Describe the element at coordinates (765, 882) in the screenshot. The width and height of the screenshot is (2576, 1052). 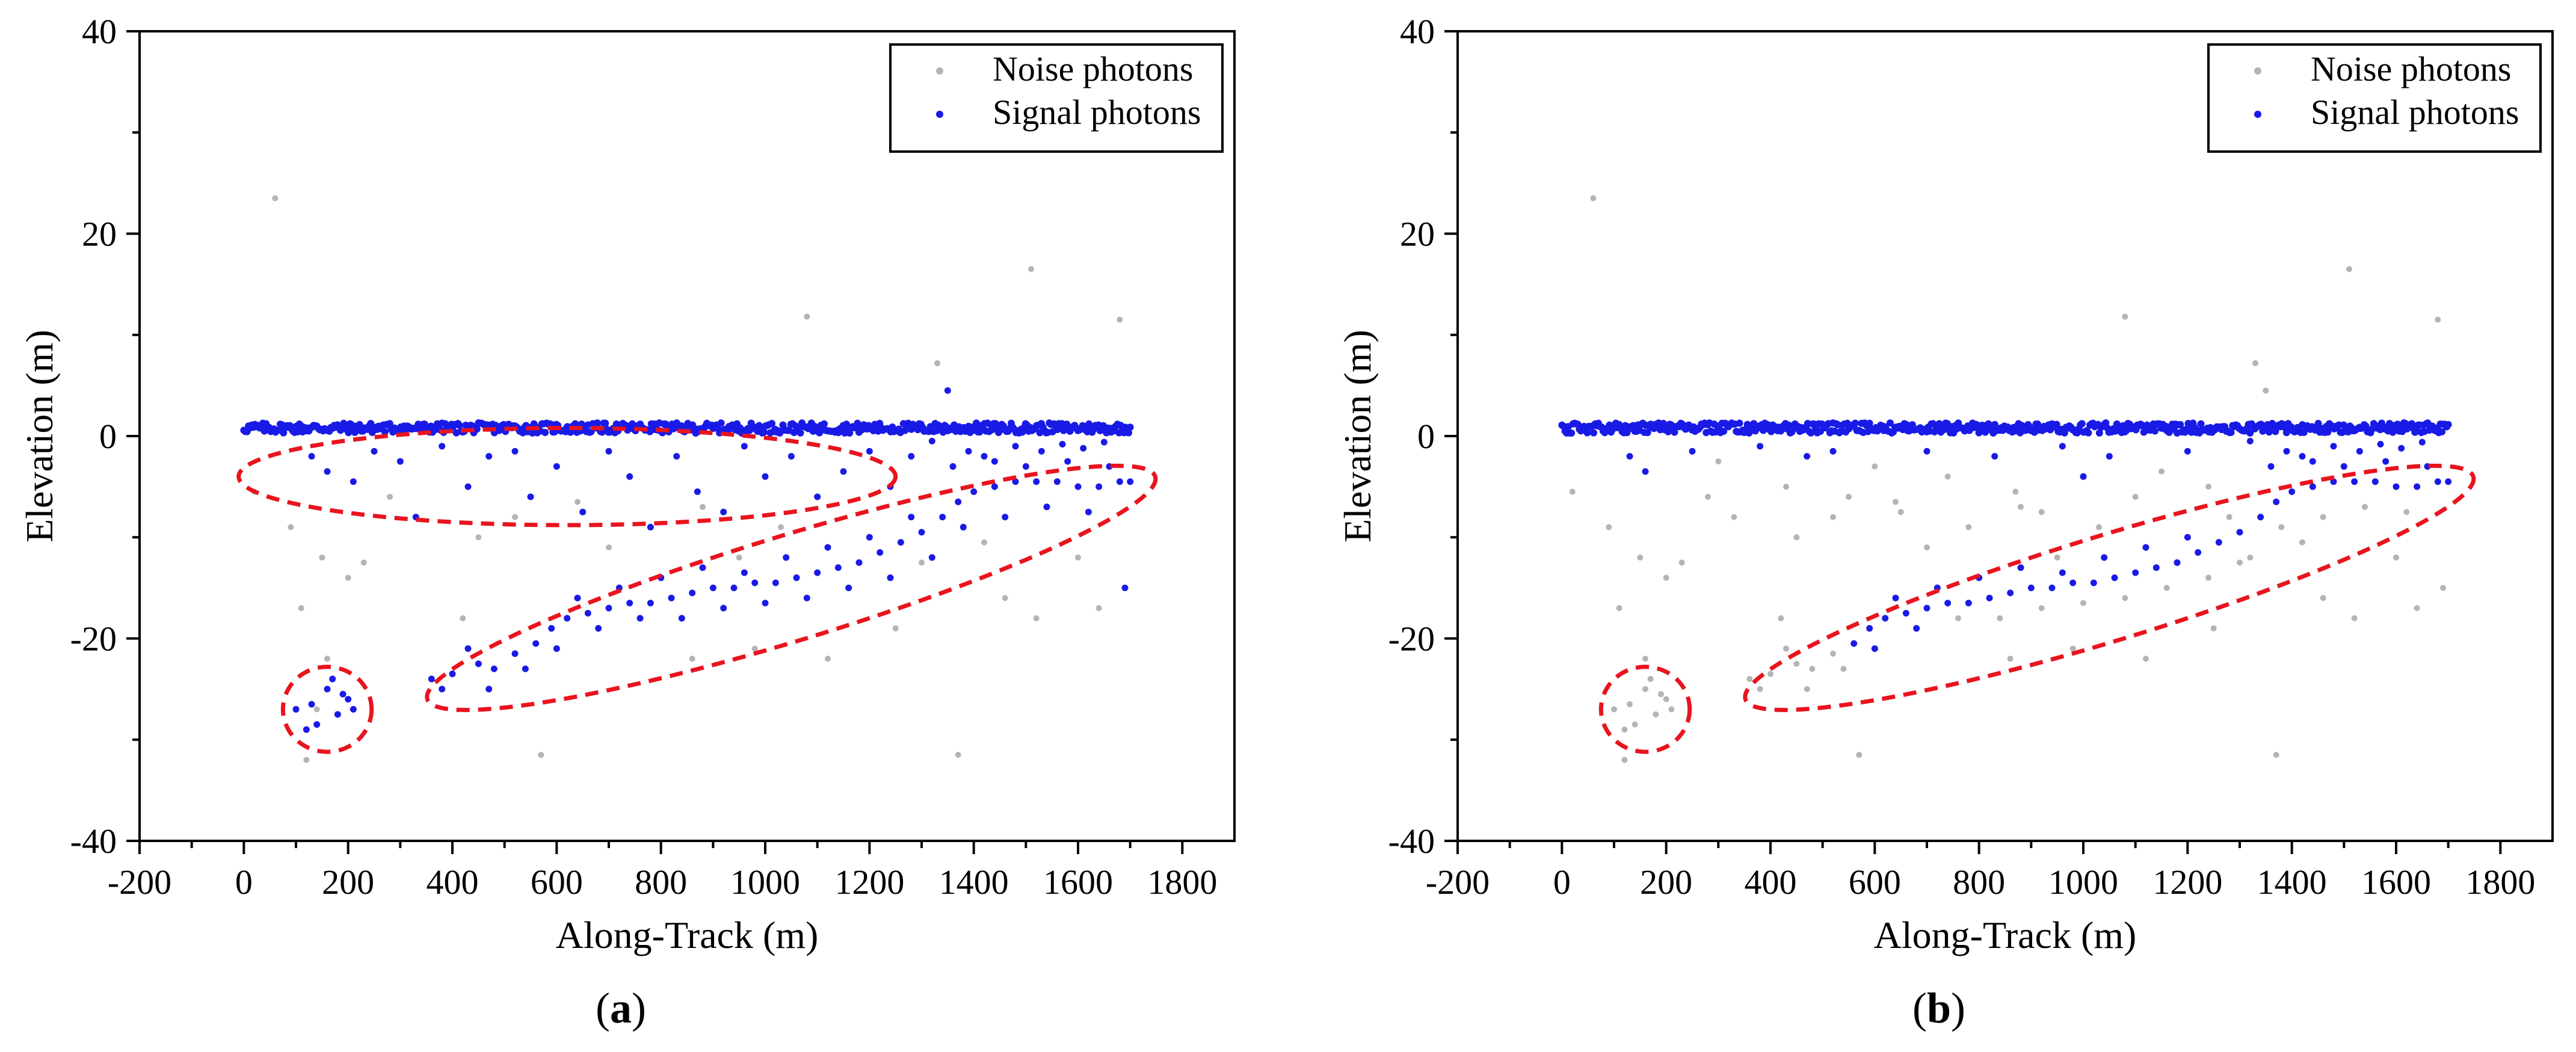
I see `x-tick-label: 1000` at that location.